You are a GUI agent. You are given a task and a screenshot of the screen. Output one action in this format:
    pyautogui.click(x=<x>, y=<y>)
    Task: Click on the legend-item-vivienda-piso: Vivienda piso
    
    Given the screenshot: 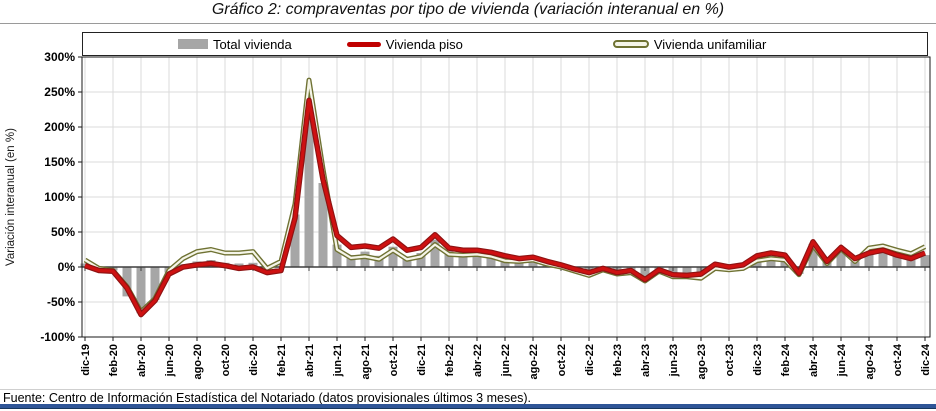 What is the action you would take?
    pyautogui.click(x=404, y=44)
    